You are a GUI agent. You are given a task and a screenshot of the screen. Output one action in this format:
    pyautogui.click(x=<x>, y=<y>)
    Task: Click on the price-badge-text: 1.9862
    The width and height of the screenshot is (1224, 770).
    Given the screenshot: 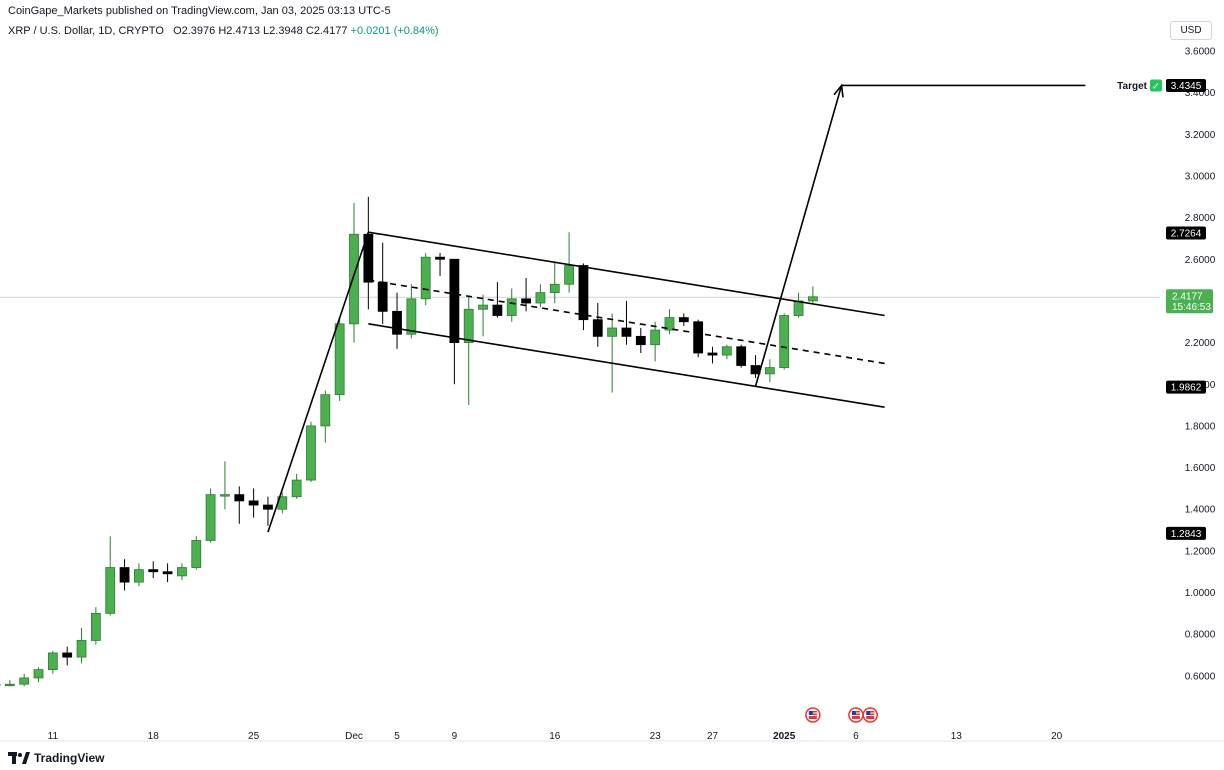 What is the action you would take?
    pyautogui.click(x=1186, y=388)
    